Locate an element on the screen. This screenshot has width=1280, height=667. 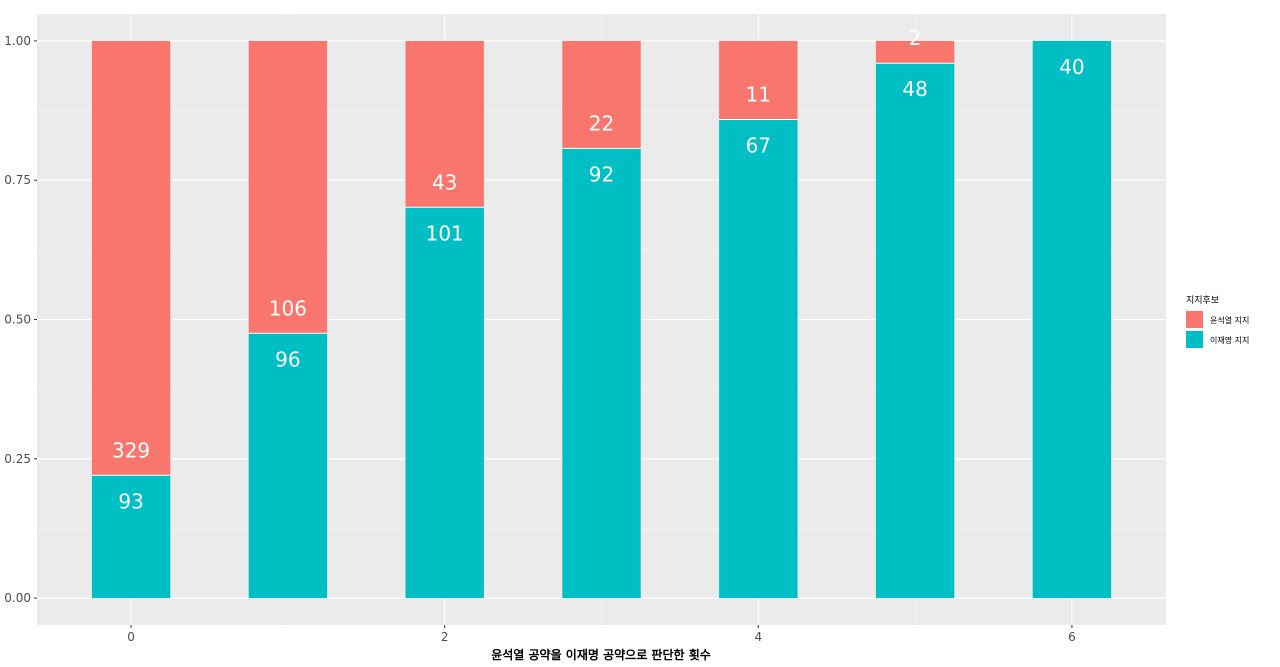
bar-label-5-top: 2 is located at coordinates (915, 38).